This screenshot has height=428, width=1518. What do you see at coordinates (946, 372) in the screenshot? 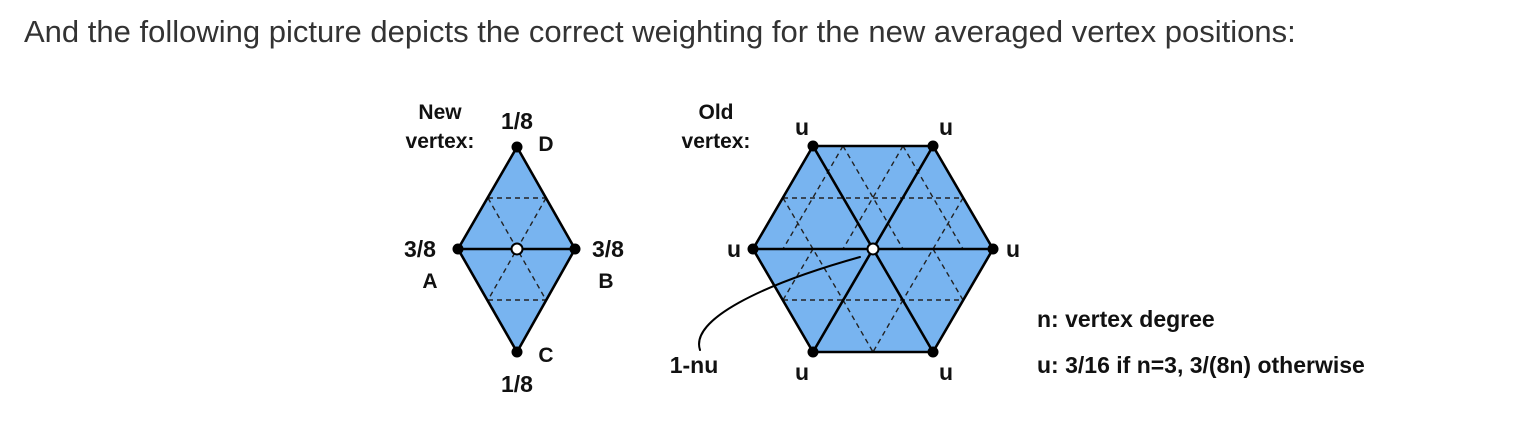
I see `weight-bottom-right: u` at bounding box center [946, 372].